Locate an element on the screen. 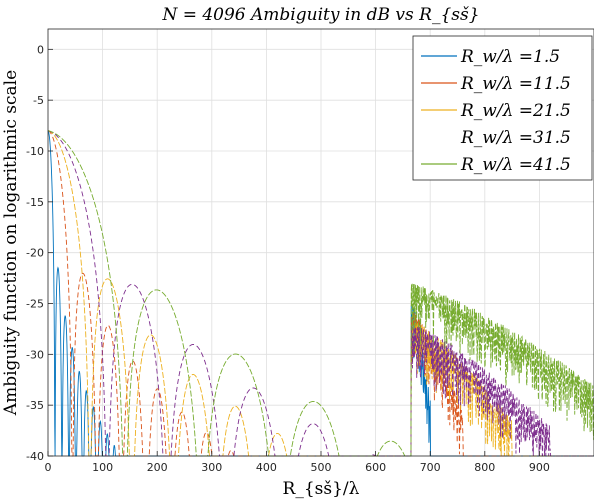 The image size is (594, 500). legend-label-1: R_w/λ =1.5 is located at coordinates (510, 57).